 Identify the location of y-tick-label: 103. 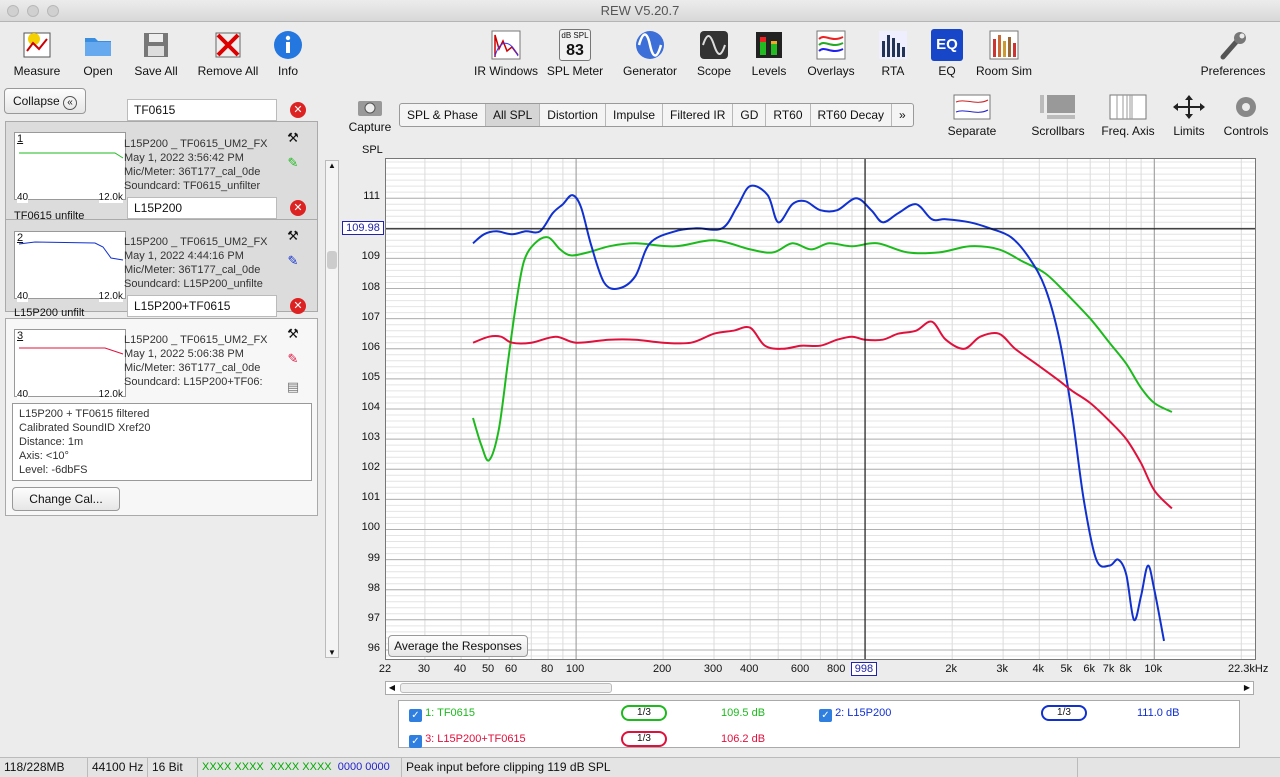
(370, 437).